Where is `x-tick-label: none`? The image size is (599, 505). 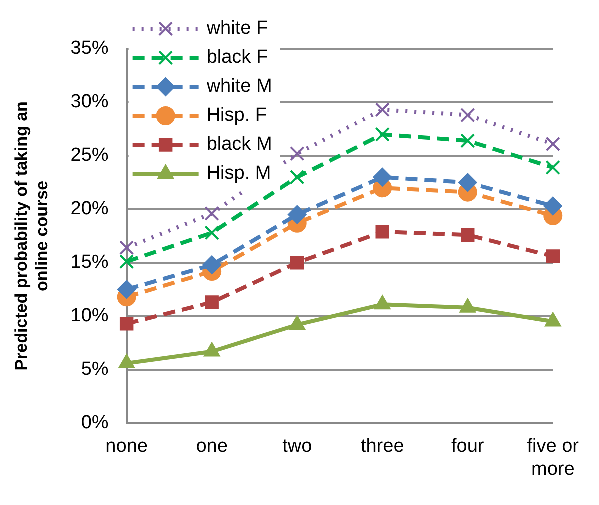 x-tick-label: none is located at coordinates (127, 447).